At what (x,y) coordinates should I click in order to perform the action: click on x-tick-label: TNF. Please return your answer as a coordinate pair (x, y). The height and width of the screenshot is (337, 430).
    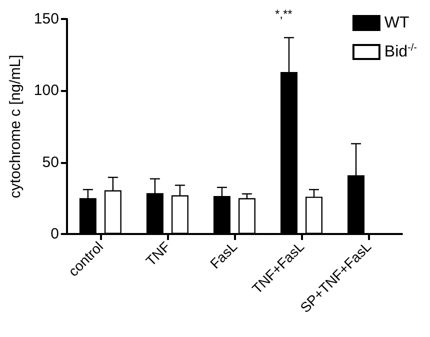
    Looking at the image, I should click on (158, 253).